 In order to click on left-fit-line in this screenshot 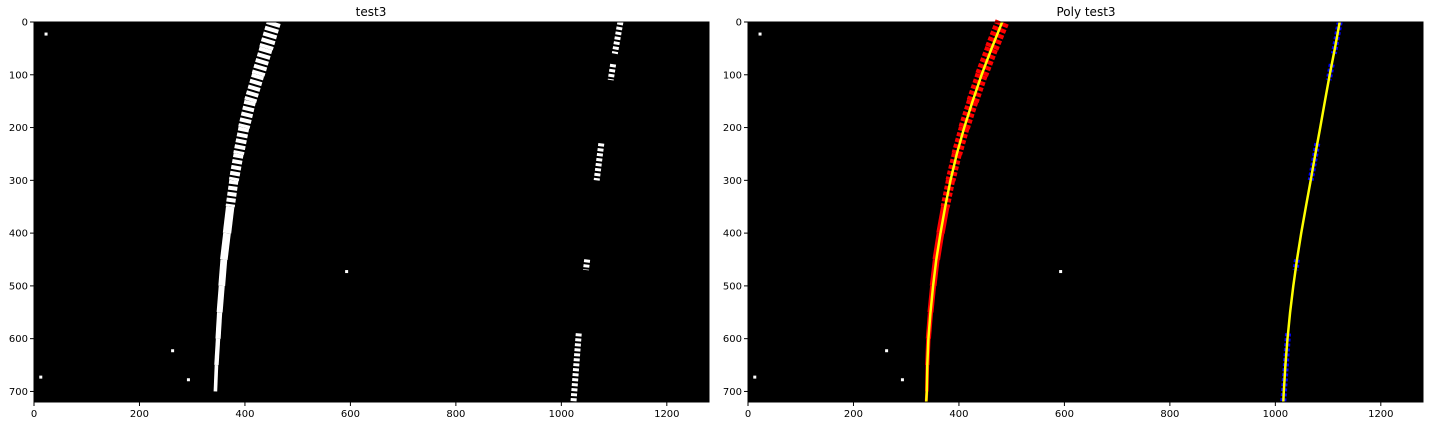, I will do `click(964, 212)`.